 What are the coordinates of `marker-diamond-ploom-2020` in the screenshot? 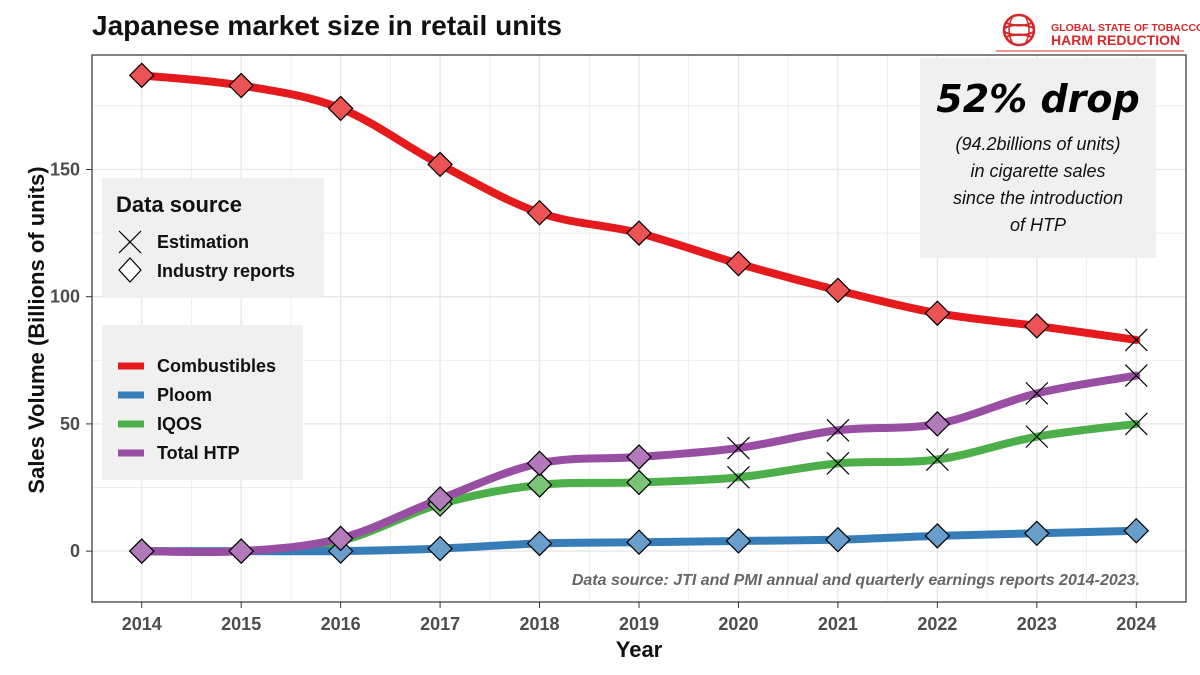 It's located at (738, 541).